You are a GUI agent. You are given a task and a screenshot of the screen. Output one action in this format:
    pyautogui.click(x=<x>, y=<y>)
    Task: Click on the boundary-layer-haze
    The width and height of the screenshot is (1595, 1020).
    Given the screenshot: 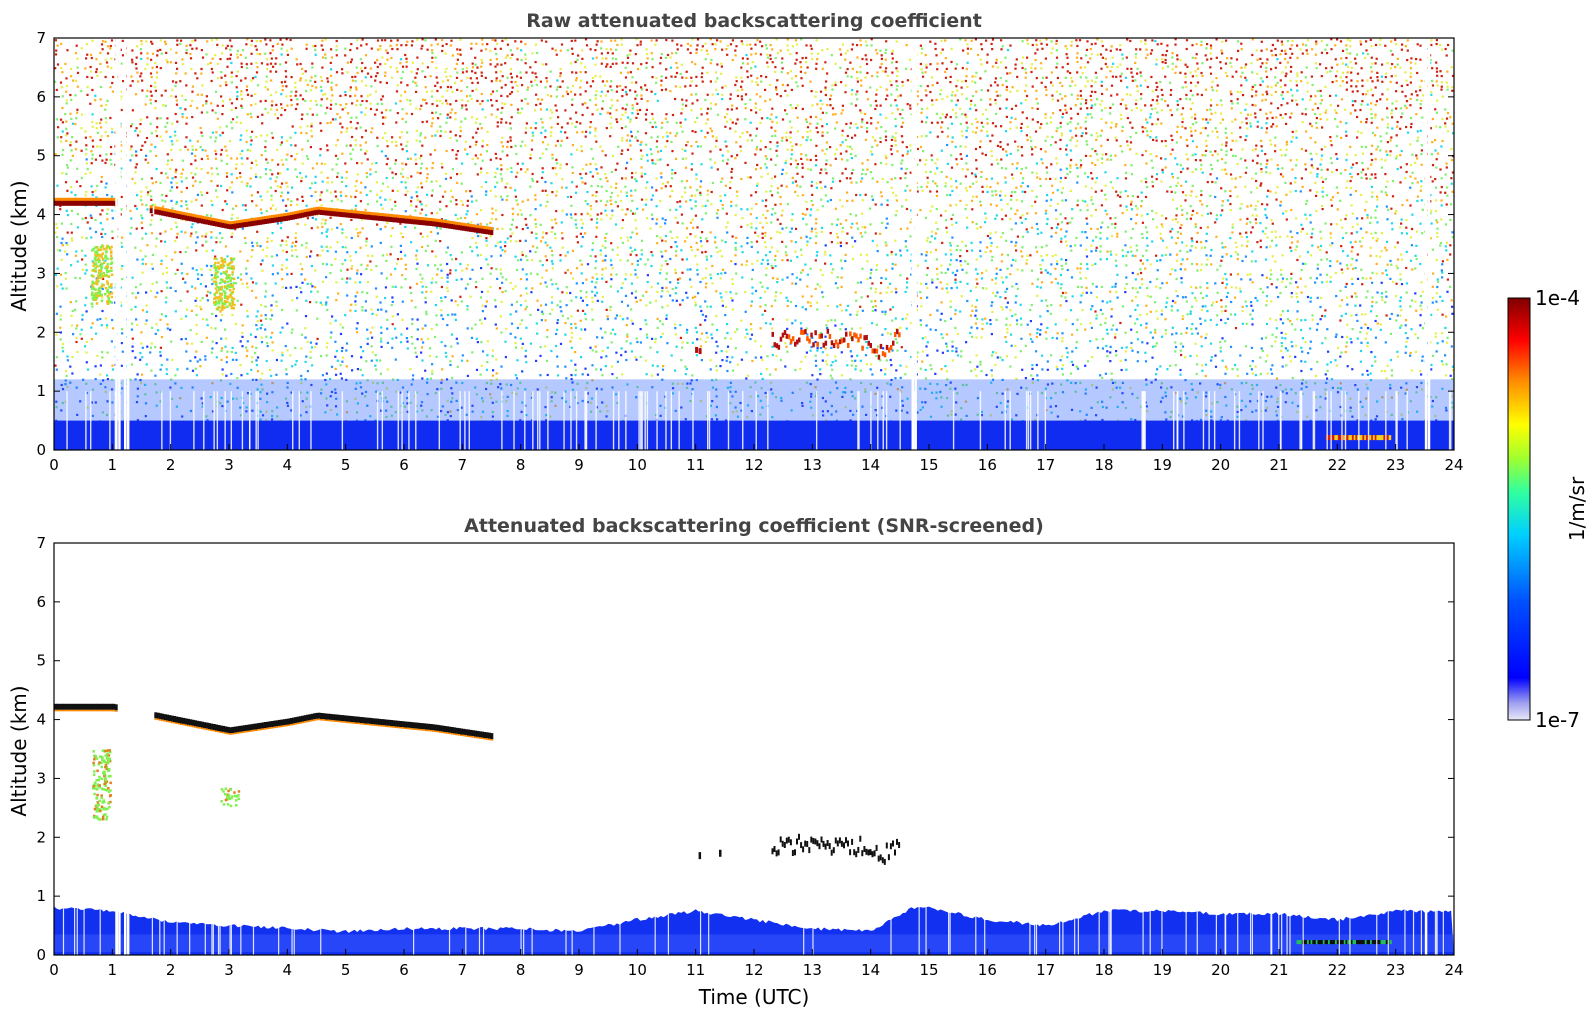 What is the action you would take?
    pyautogui.click(x=754, y=400)
    